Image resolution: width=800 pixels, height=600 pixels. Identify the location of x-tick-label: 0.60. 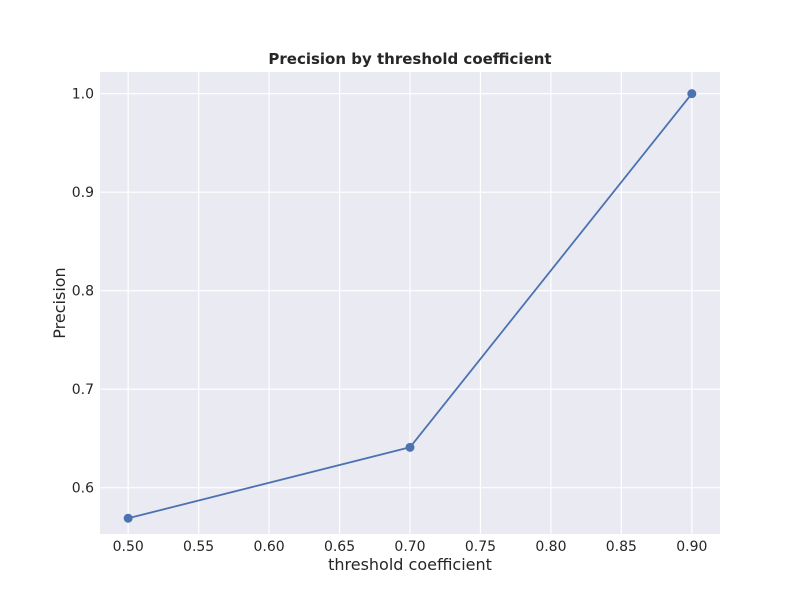
(269, 547).